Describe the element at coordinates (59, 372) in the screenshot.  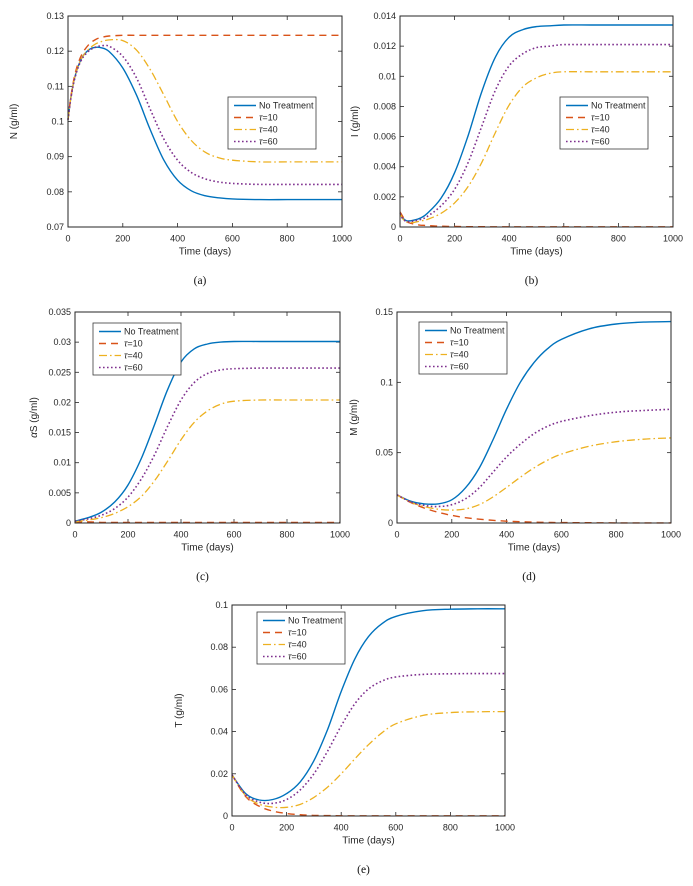
I see `svg-text: 0.025` at that location.